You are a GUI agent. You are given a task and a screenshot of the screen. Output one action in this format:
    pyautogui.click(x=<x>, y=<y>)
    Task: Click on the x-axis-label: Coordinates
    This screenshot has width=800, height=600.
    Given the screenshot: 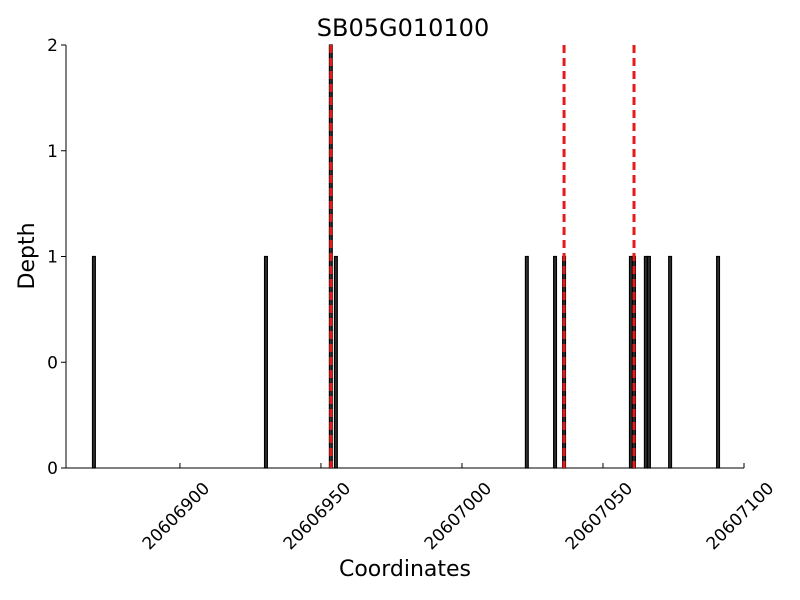 What is the action you would take?
    pyautogui.click(x=405, y=569)
    